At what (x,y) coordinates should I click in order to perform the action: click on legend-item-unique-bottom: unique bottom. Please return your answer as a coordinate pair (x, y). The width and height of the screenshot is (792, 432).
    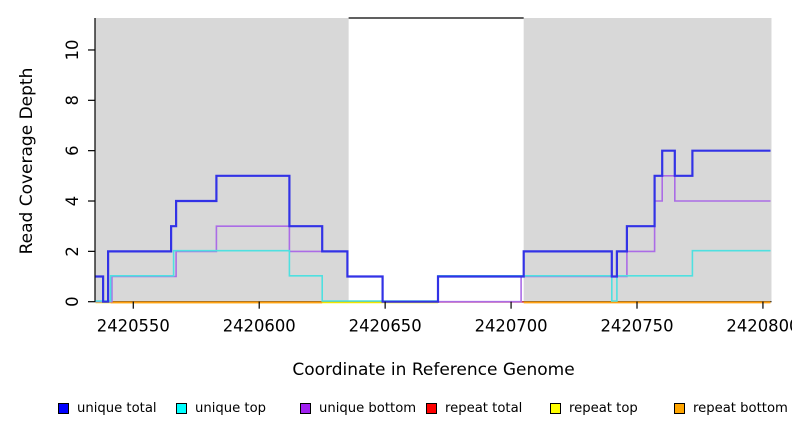
    Looking at the image, I should click on (358, 408).